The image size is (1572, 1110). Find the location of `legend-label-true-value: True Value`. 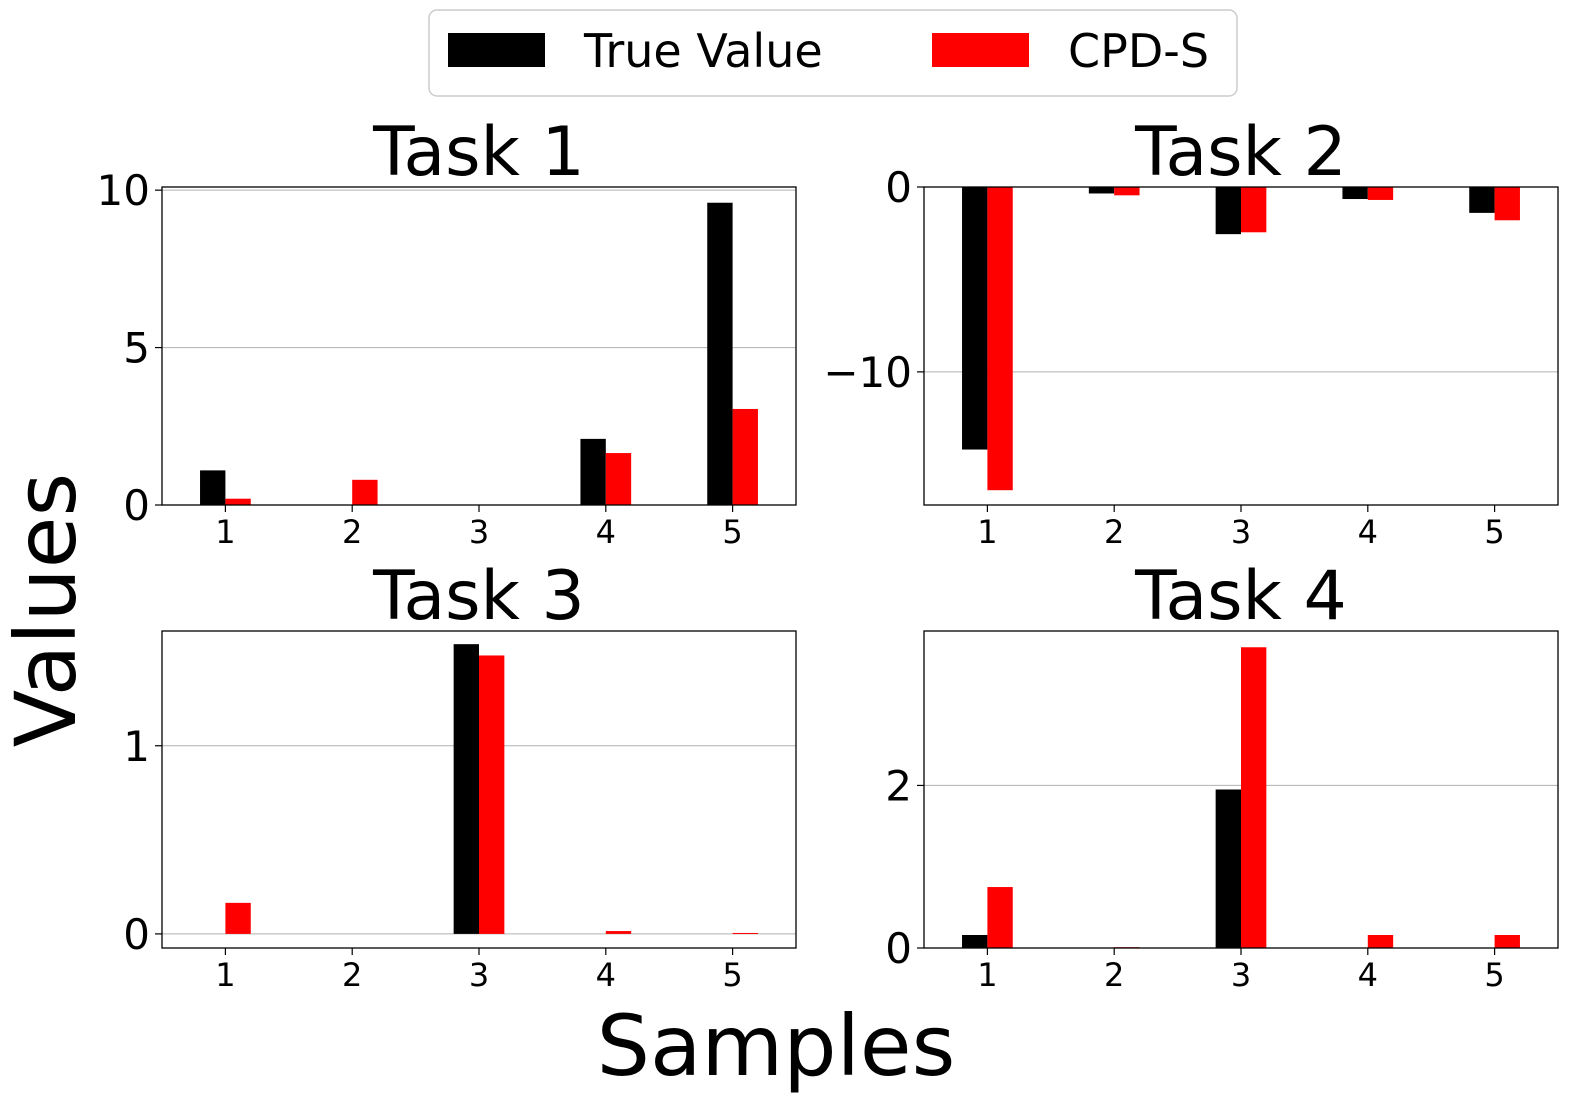

legend-label-true-value: True Value is located at coordinates (703, 51).